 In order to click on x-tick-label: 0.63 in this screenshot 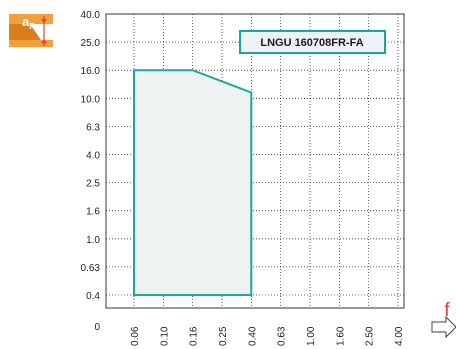, I will do `click(282, 336)`.